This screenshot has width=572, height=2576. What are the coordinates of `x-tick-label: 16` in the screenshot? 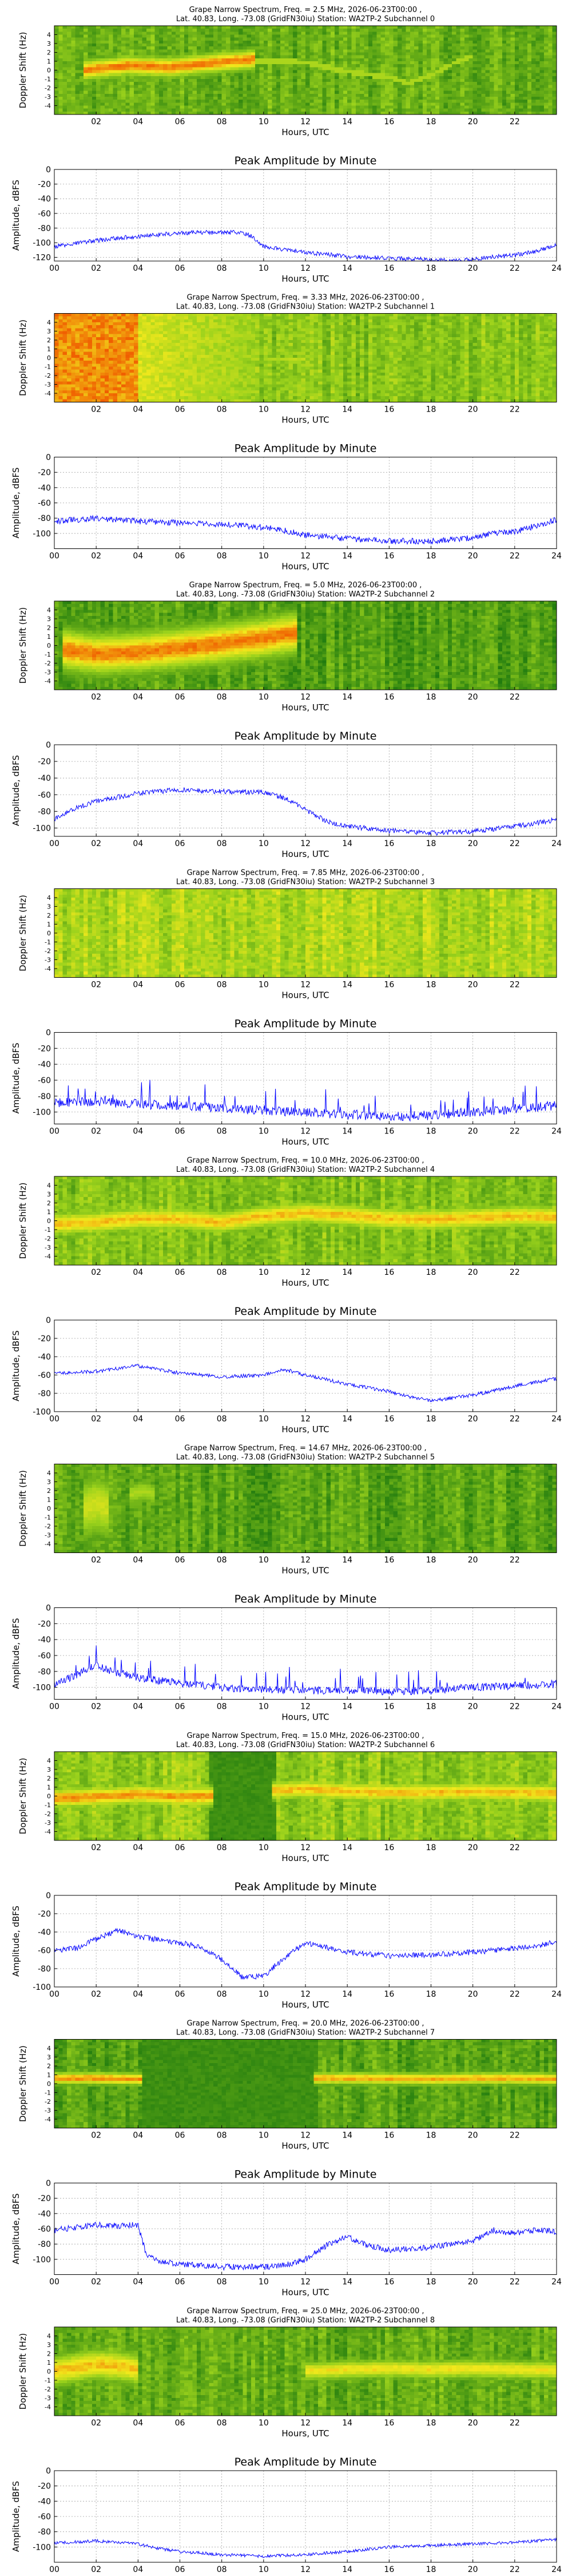 It's located at (389, 122).